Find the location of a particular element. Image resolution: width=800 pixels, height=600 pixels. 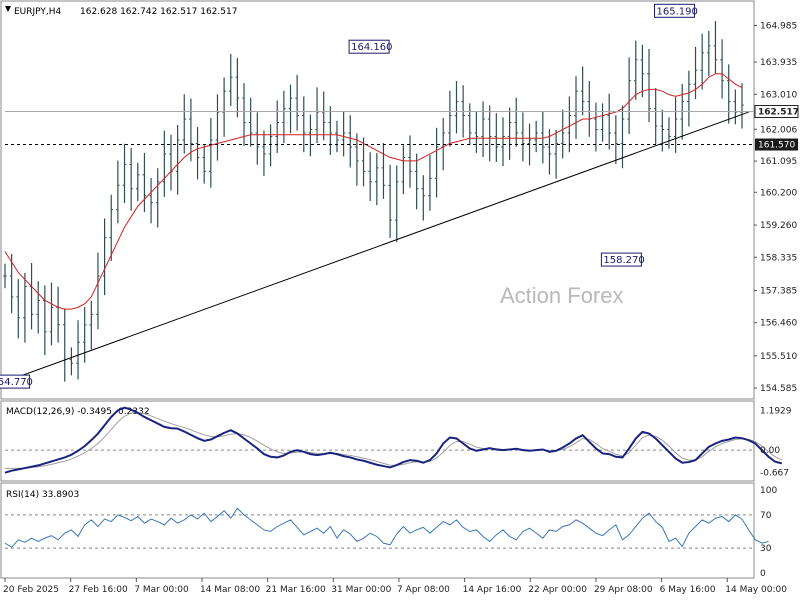

rsi-axis-label: 30 is located at coordinates (766, 549).